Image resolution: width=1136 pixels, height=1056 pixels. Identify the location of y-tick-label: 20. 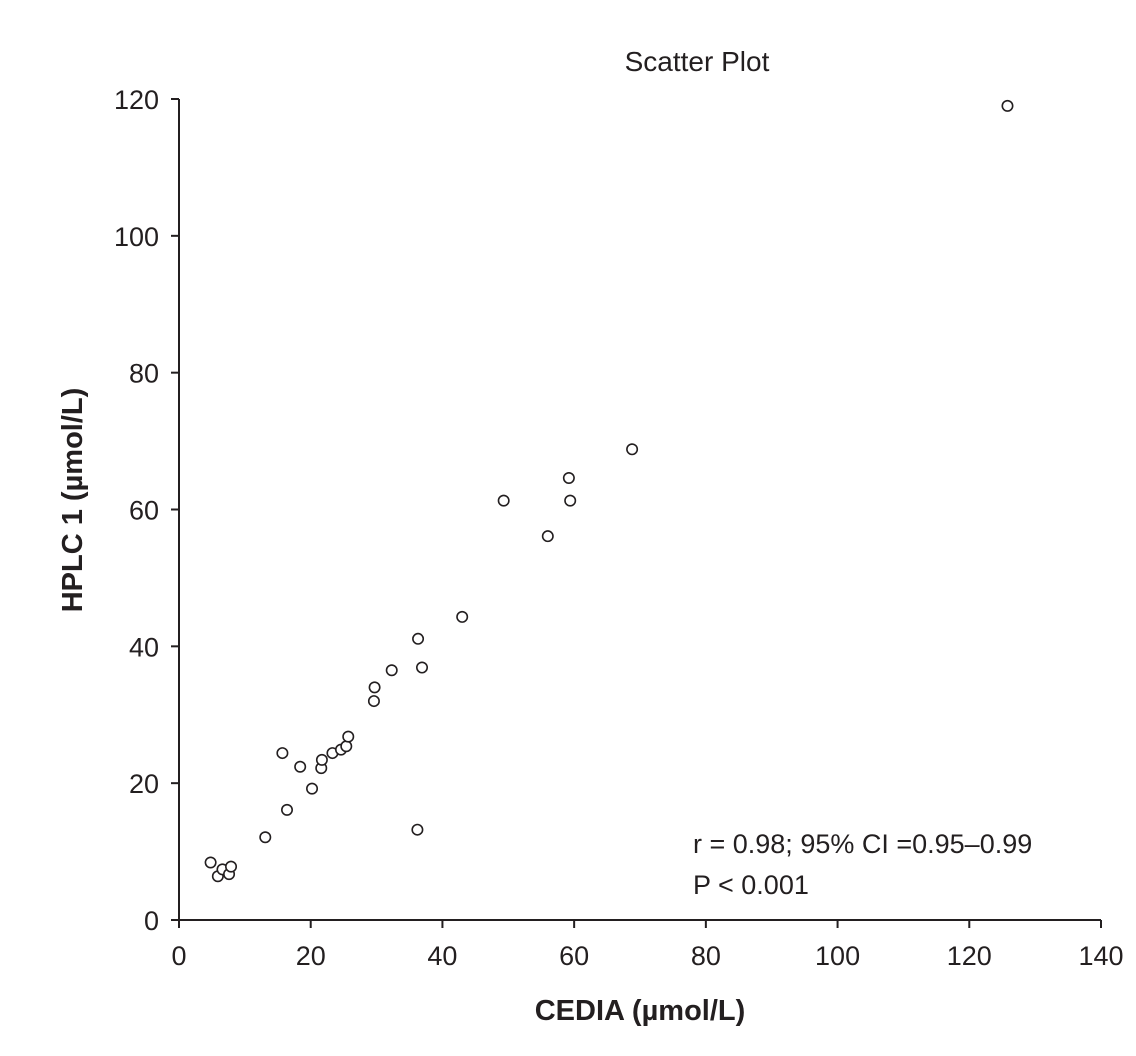
(144, 784).